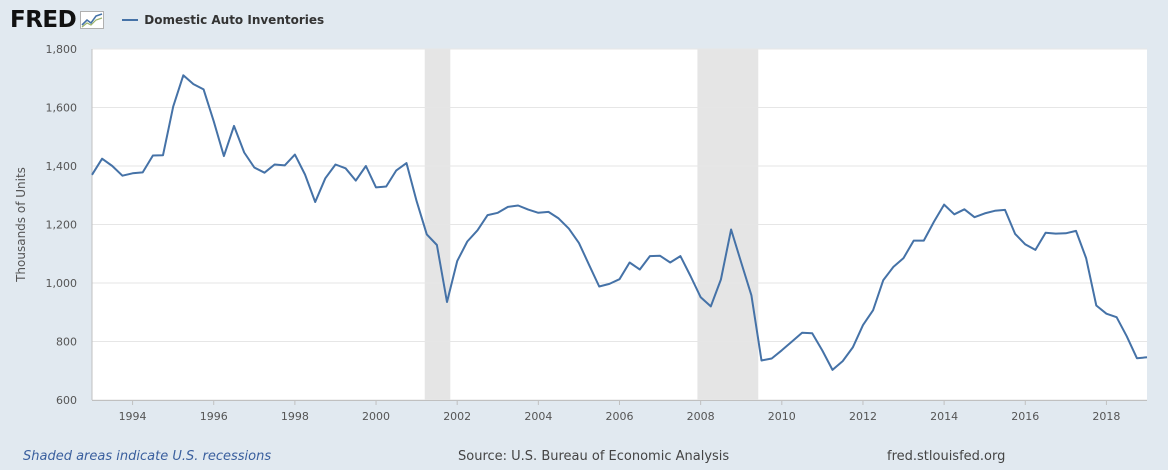 The height and width of the screenshot is (470, 1168). I want to click on x-tick-label: 2002, so click(457, 416).